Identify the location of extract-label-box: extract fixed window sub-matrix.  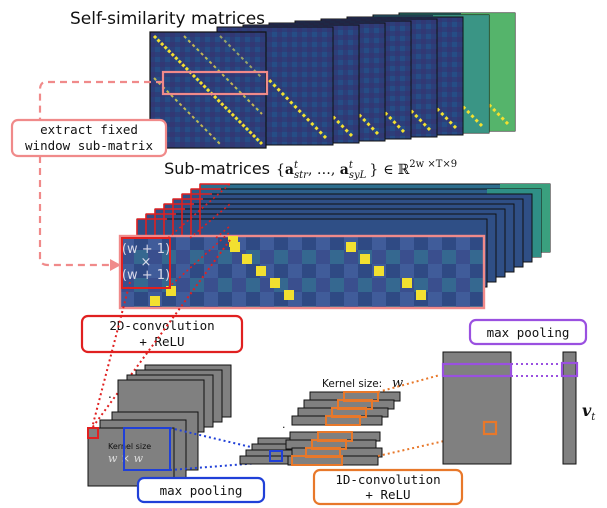
(89, 138).